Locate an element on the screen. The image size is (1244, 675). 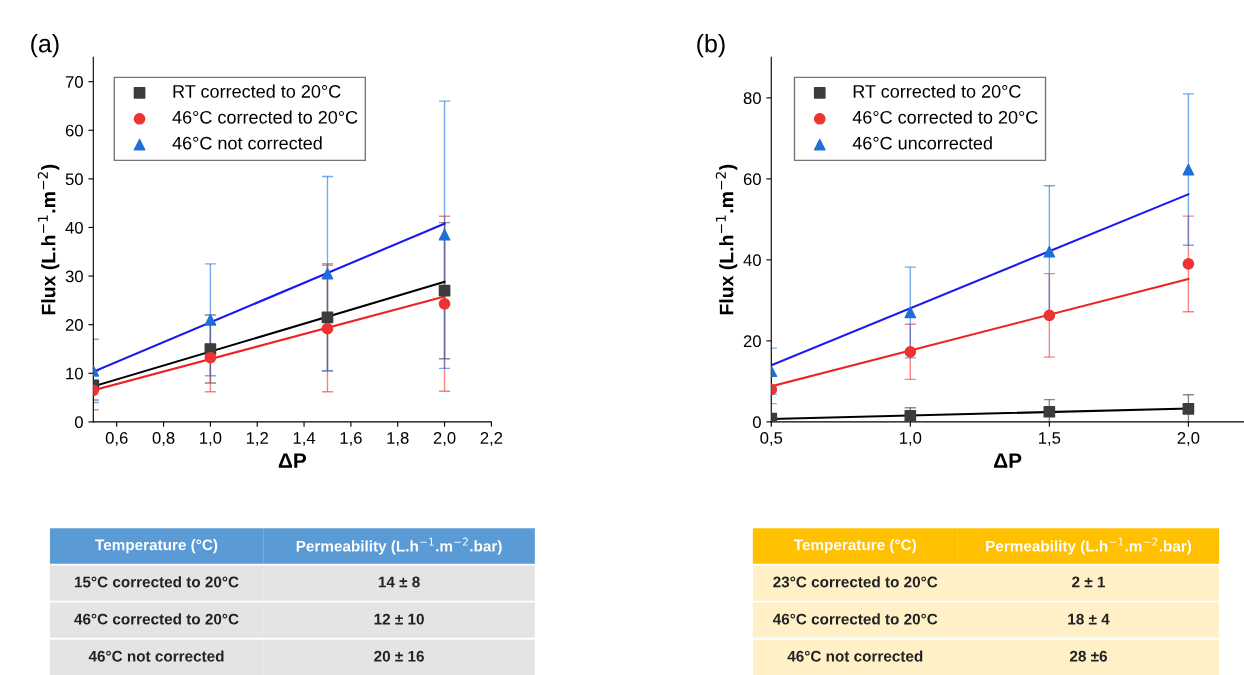
text: 20 ± 16 is located at coordinates (399, 656).